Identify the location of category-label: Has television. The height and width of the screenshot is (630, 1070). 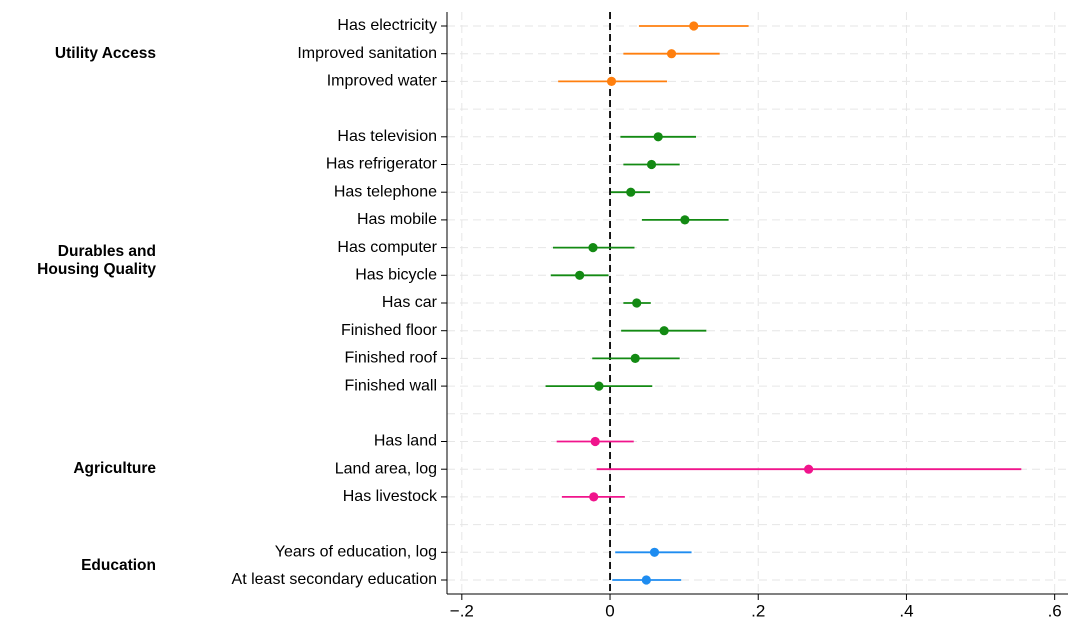
(387, 136).